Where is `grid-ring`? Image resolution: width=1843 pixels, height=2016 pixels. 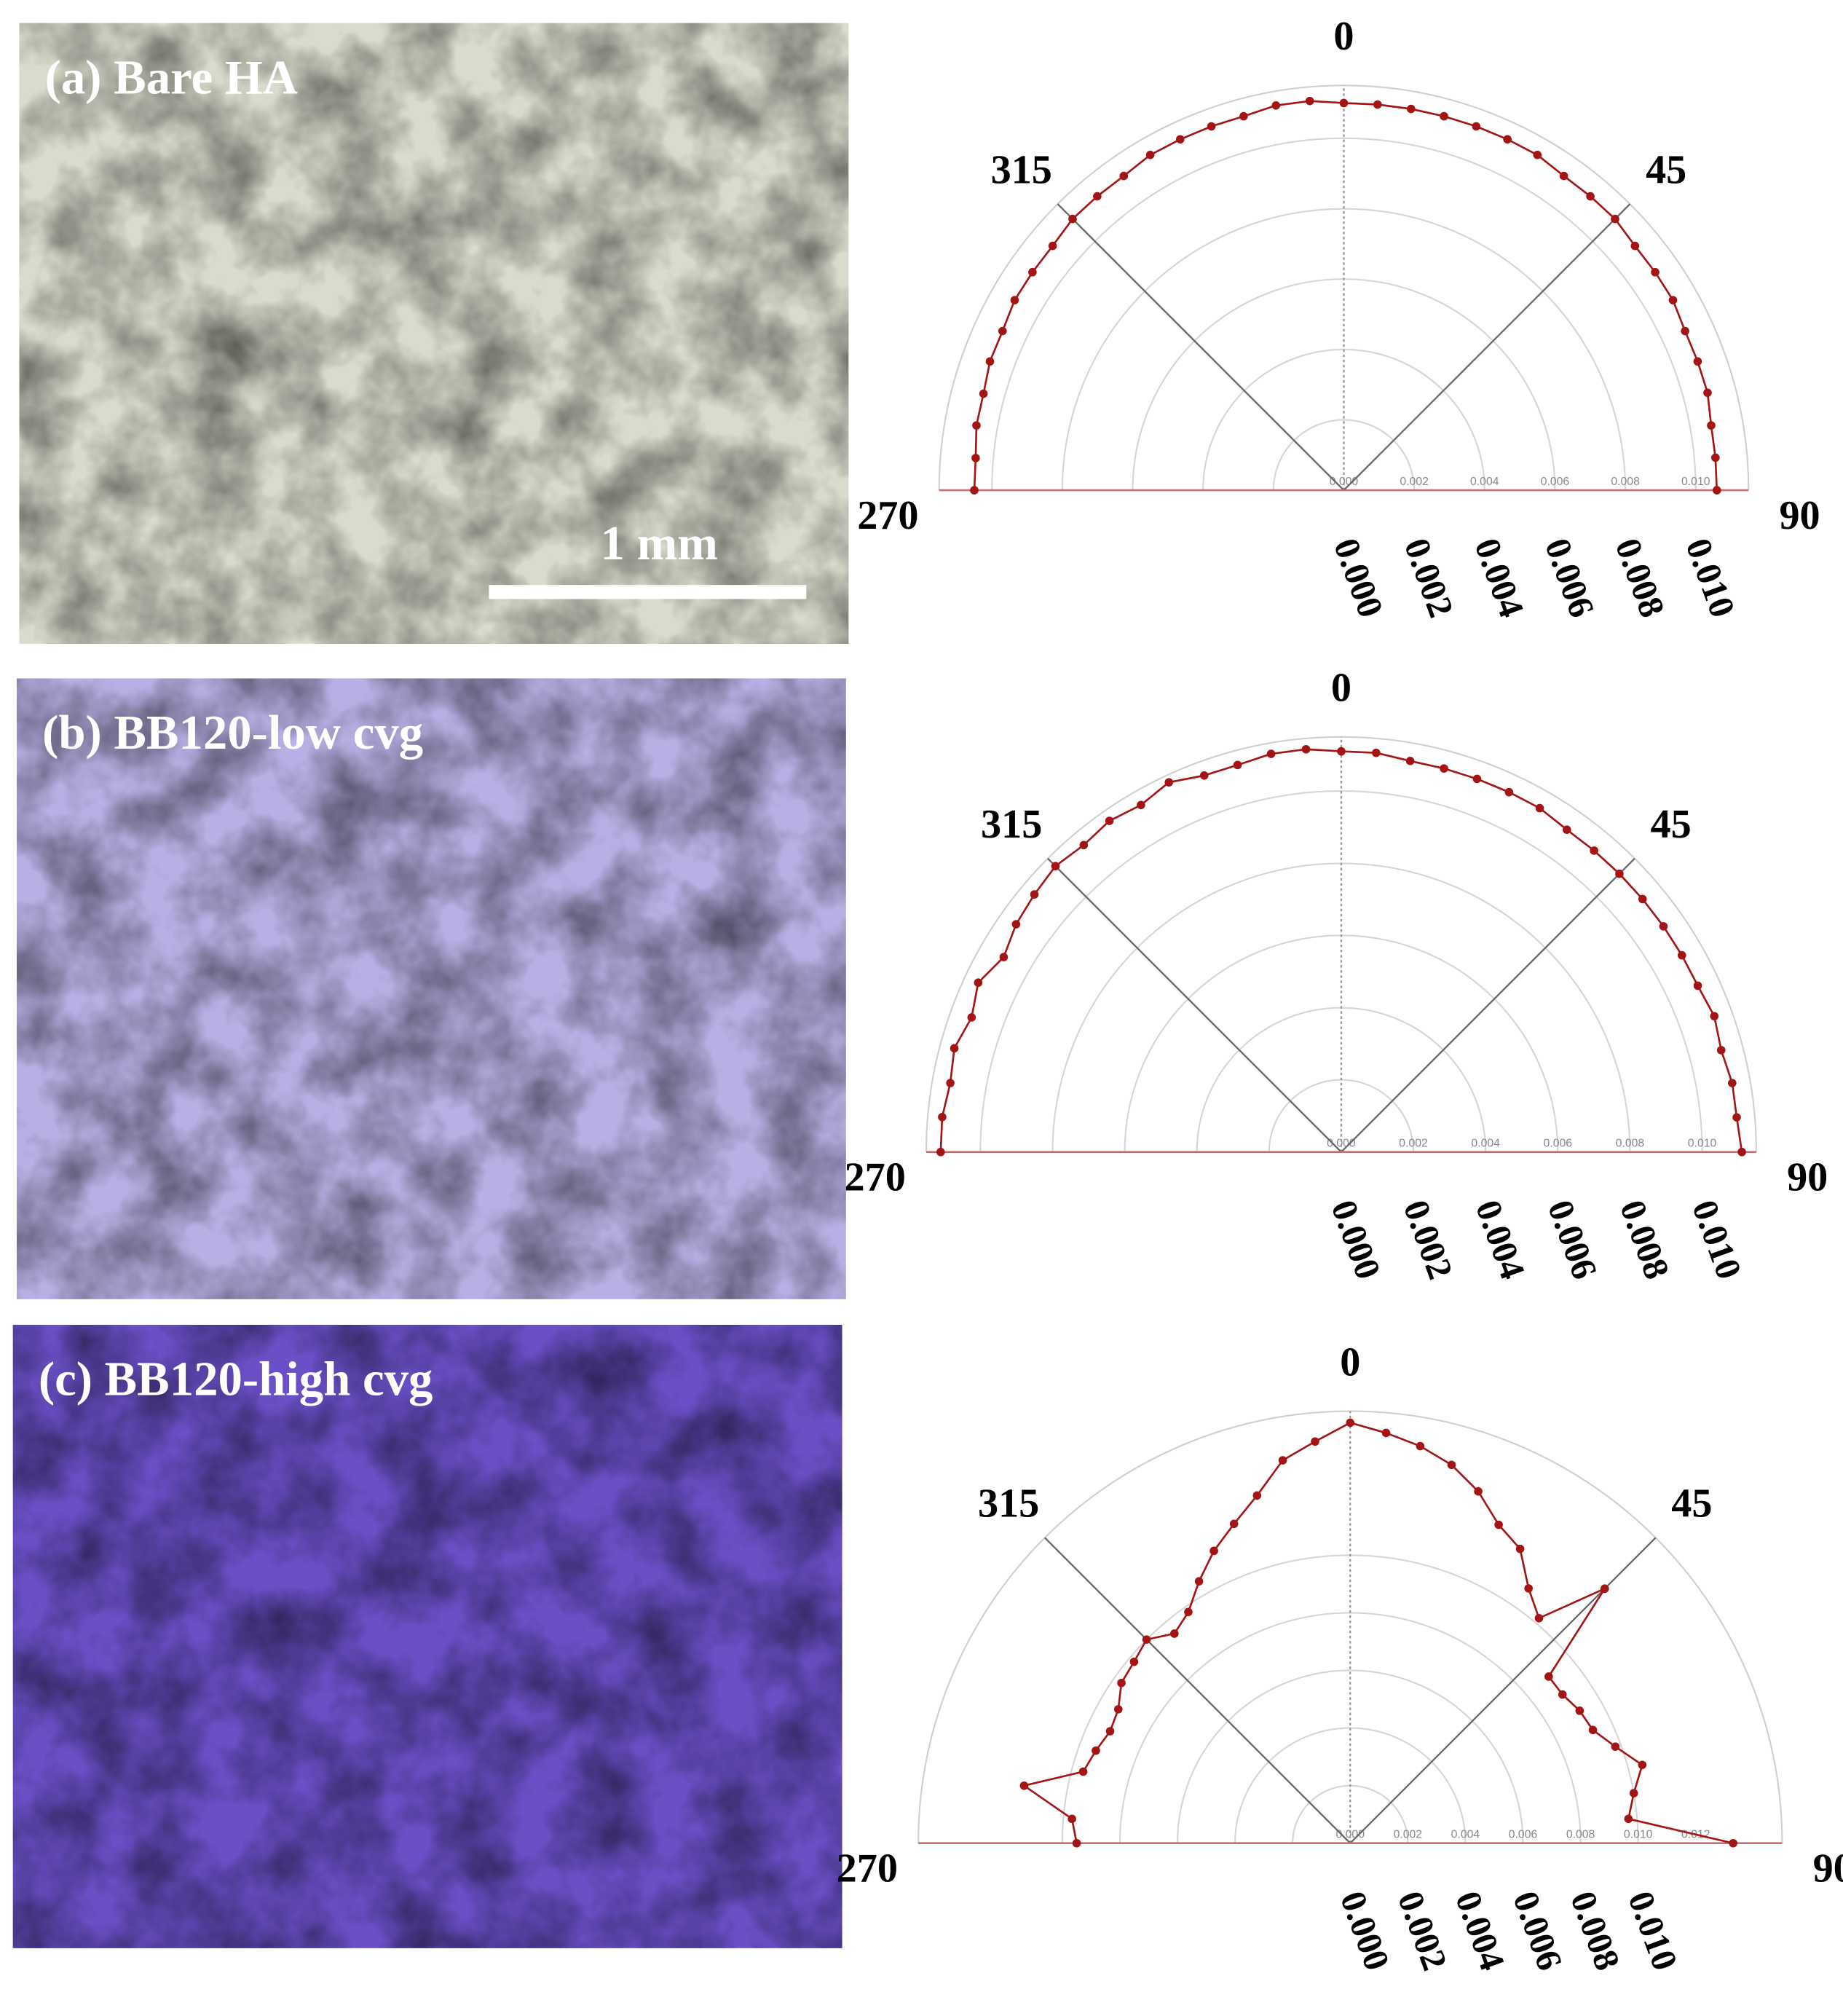 grid-ring is located at coordinates (1344, 314).